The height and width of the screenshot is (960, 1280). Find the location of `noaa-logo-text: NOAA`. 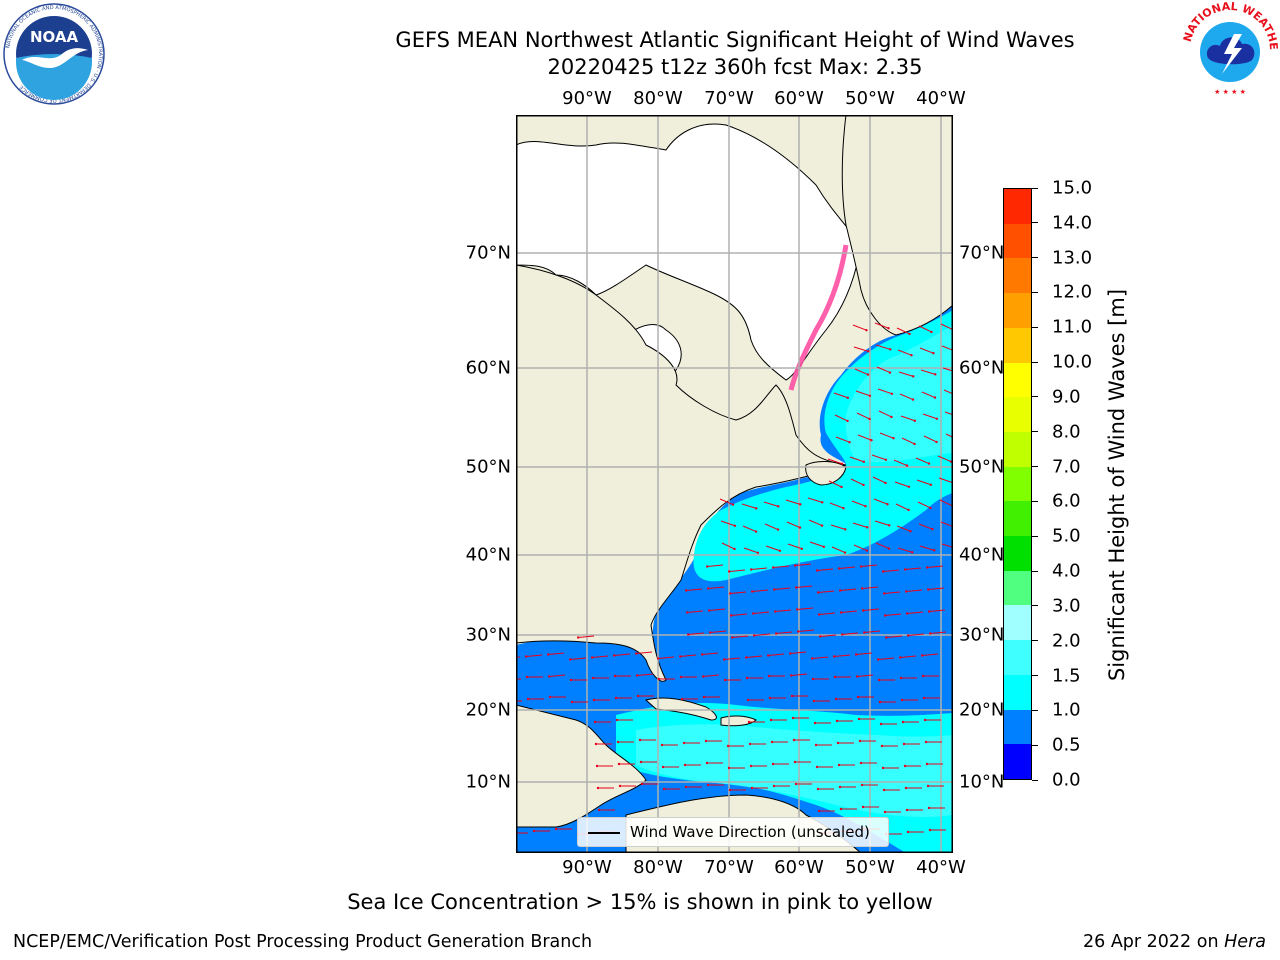

noaa-logo-text: NOAA is located at coordinates (54, 37).